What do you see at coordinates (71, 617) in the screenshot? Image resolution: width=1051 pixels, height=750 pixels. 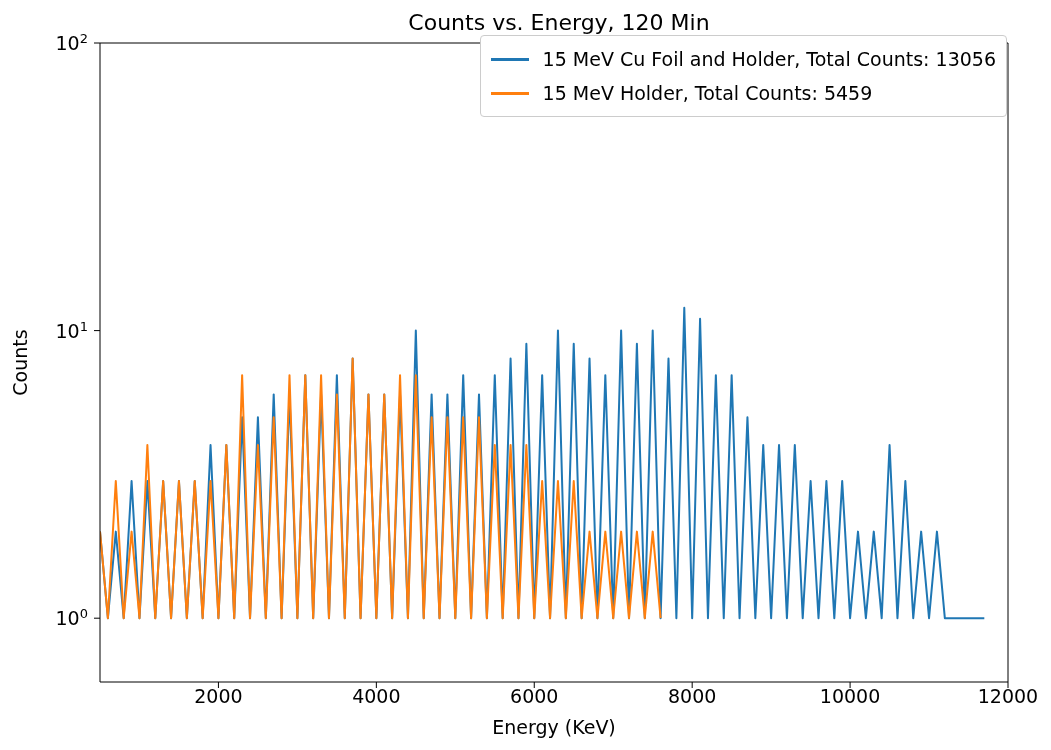 I see `y-tick-label: 10$^{0}$` at bounding box center [71, 617].